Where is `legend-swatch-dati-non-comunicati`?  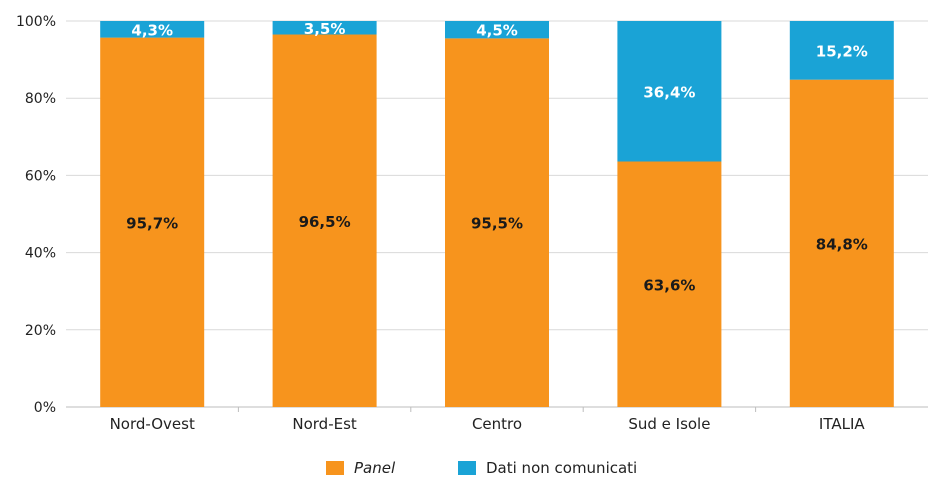 legend-swatch-dati-non-comunicati is located at coordinates (467, 468).